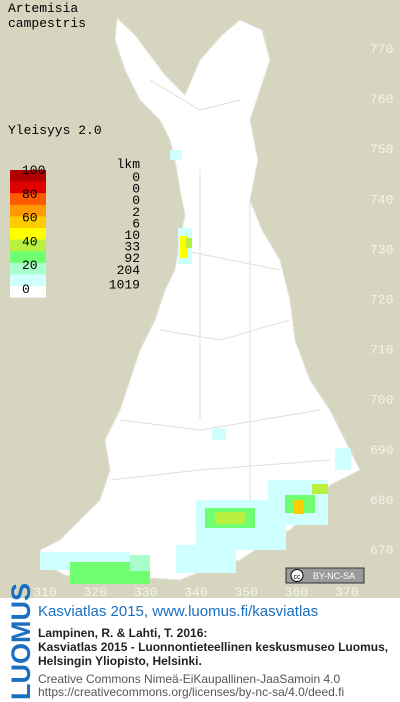  Describe the element at coordinates (381, 550) in the screenshot. I see `northing-label: 670` at that location.